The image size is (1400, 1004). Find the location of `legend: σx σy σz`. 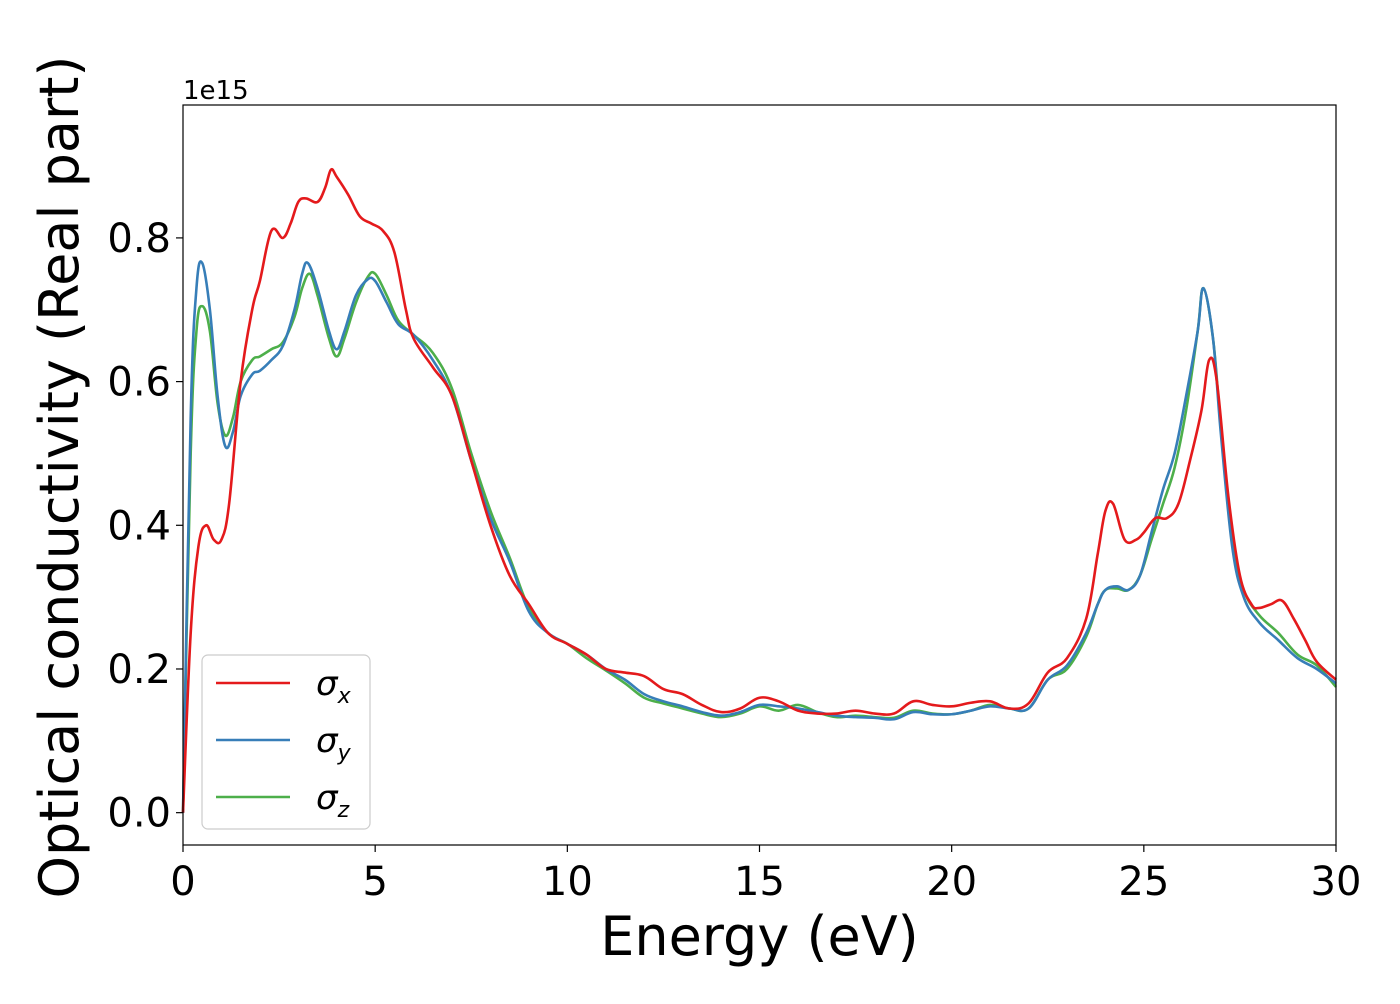

legend: σx σy σz is located at coordinates (286, 742).